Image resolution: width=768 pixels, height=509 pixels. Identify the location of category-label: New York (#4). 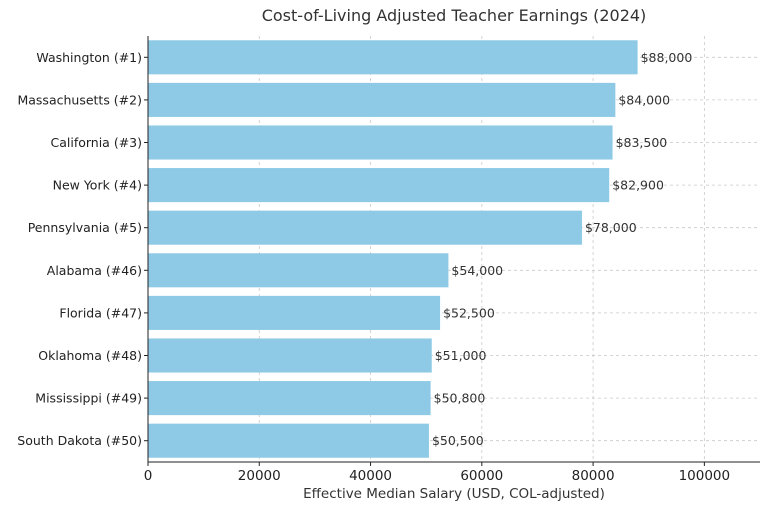
(97, 185).